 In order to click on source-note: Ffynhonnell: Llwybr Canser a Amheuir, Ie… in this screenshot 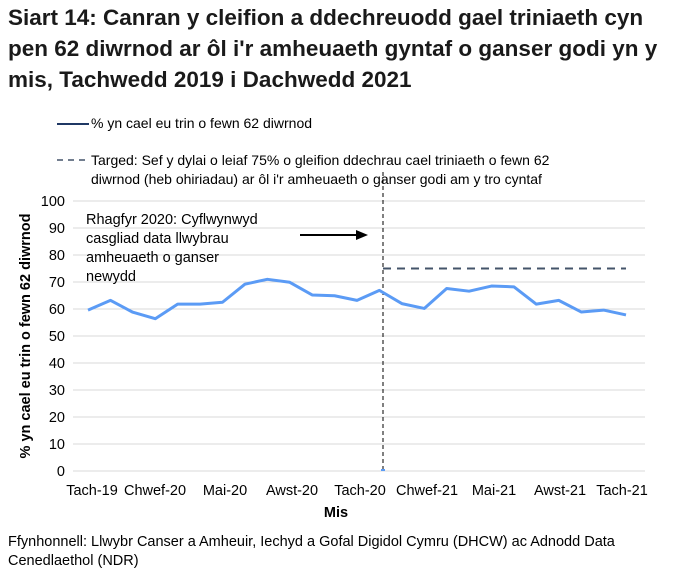, I will do `click(311, 551)`.